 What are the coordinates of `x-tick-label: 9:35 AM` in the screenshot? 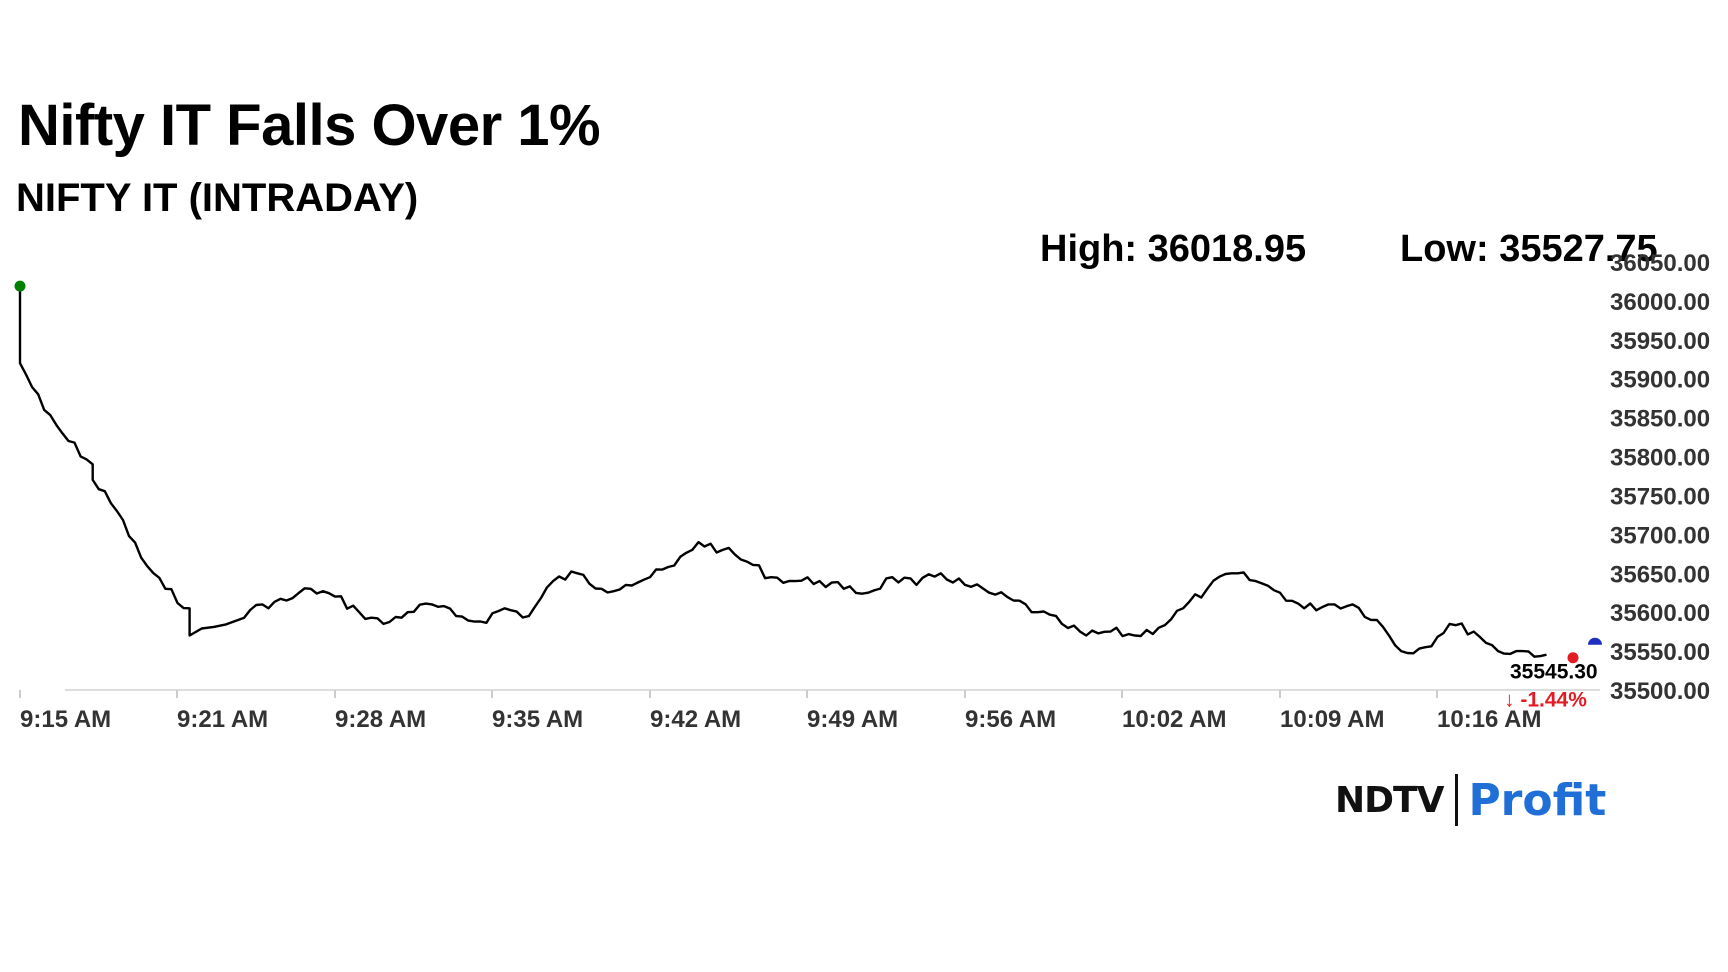 It's located at (537, 719).